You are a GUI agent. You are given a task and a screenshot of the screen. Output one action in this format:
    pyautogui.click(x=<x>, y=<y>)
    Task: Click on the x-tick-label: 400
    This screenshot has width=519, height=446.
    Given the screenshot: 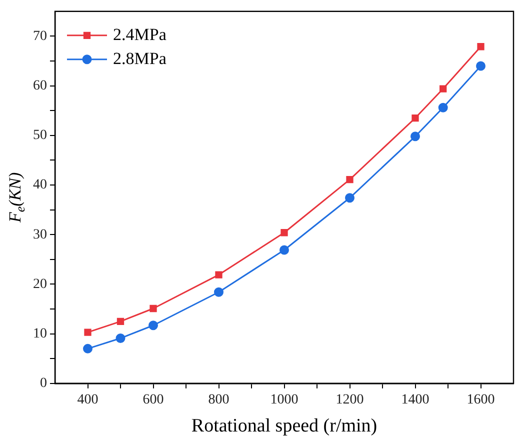 What is the action you would take?
    pyautogui.click(x=87, y=400)
    